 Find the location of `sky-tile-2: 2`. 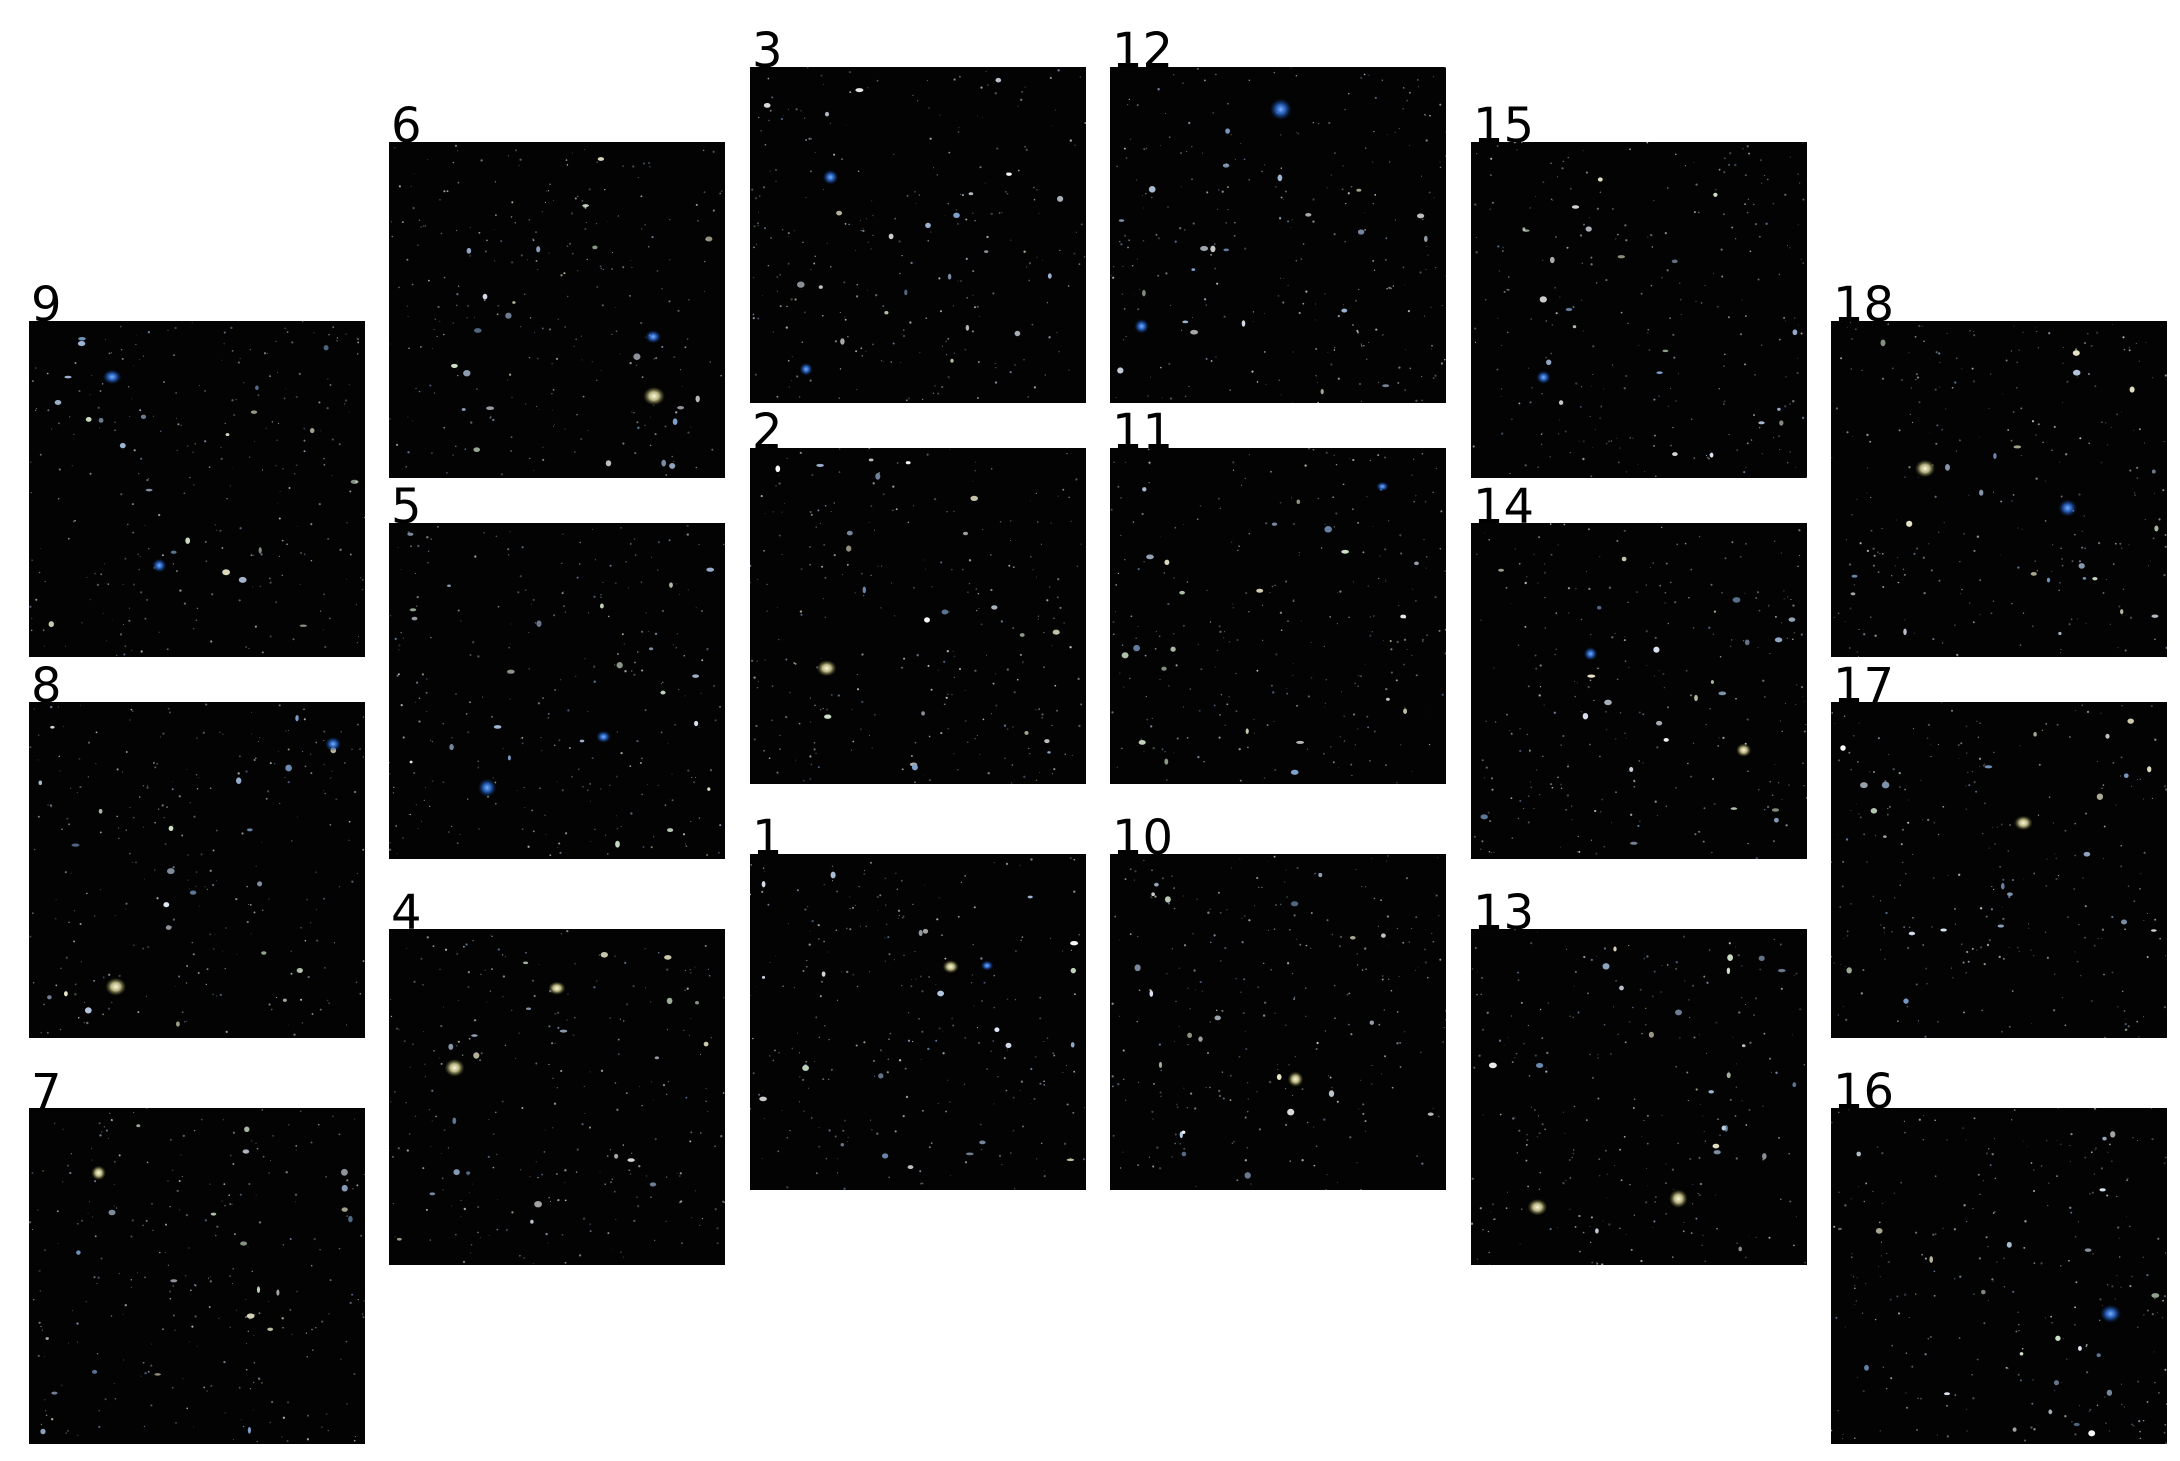

sky-tile-2: 2 is located at coordinates (918, 596).